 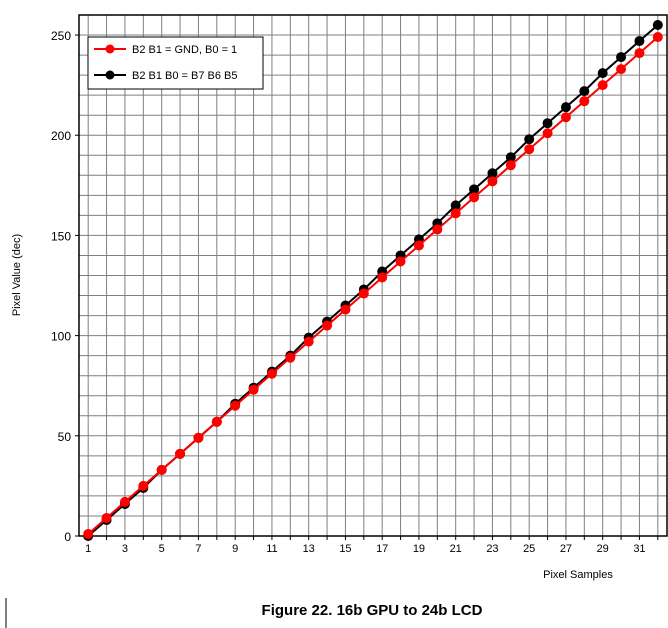 I want to click on legend-swatch-red-marker, so click(x=110, y=49).